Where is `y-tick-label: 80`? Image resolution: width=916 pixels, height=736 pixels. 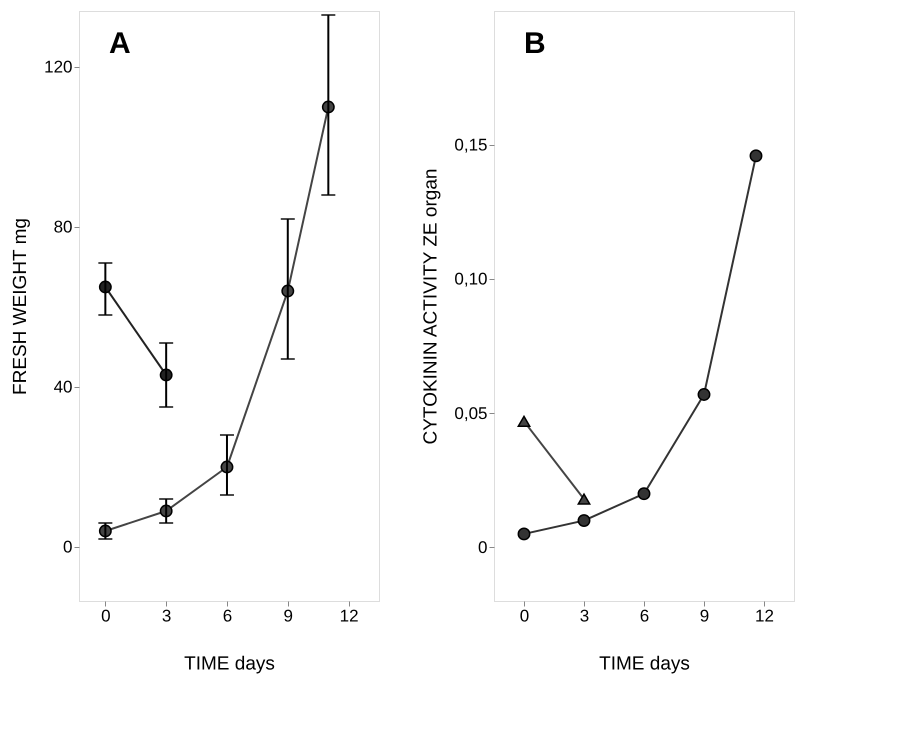 y-tick-label: 80 is located at coordinates (63, 227).